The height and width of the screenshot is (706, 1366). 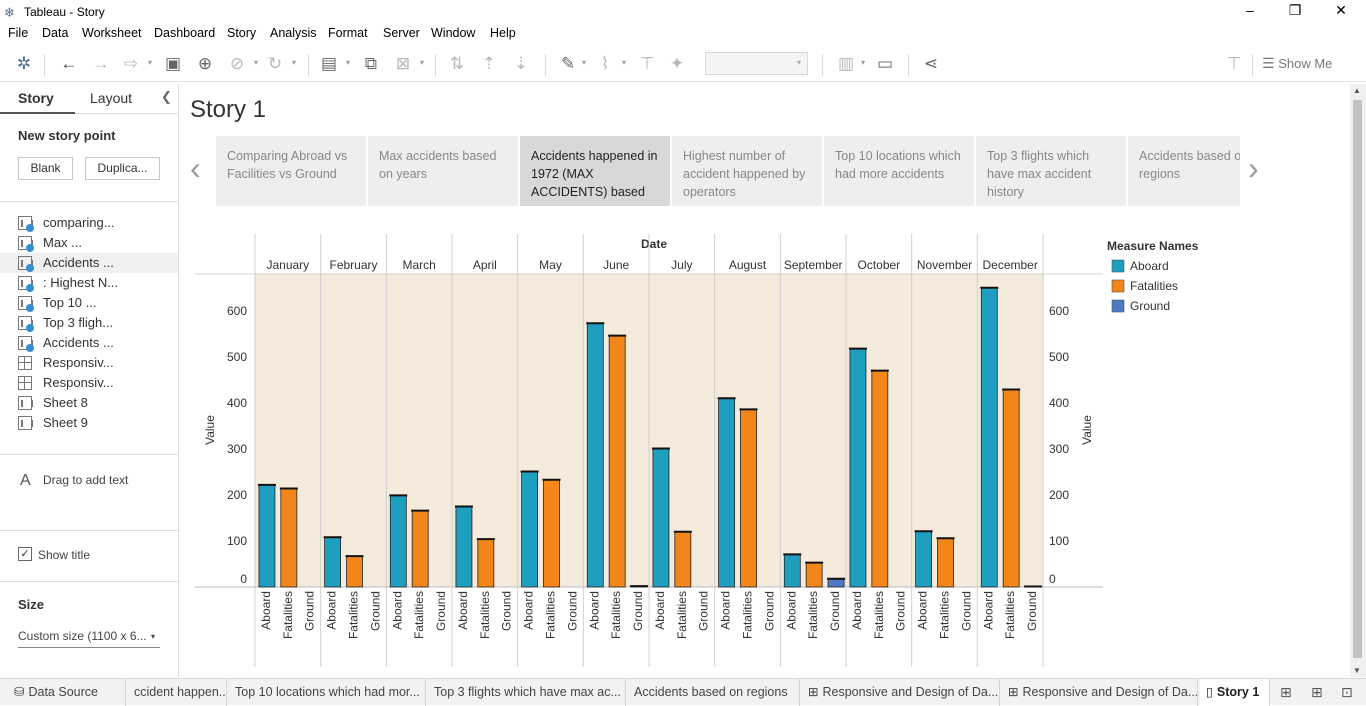 I want to click on attach-icon: ⌇, so click(x=605, y=64).